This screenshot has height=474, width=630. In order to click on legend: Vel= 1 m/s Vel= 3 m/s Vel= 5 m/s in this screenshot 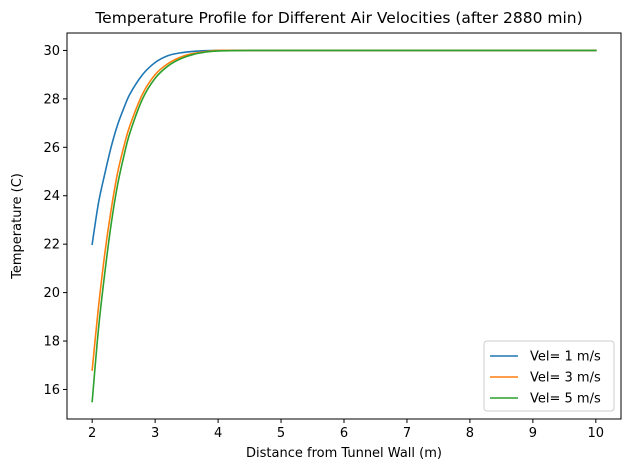, I will do `click(549, 376)`.